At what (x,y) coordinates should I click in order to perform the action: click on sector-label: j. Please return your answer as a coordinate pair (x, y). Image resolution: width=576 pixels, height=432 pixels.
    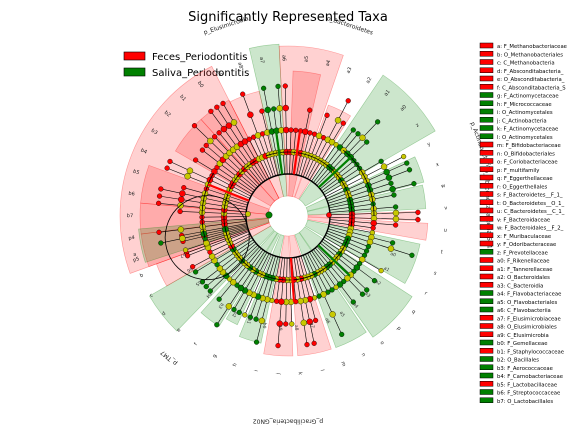
    Looking at the image, I should click on (279, 374).